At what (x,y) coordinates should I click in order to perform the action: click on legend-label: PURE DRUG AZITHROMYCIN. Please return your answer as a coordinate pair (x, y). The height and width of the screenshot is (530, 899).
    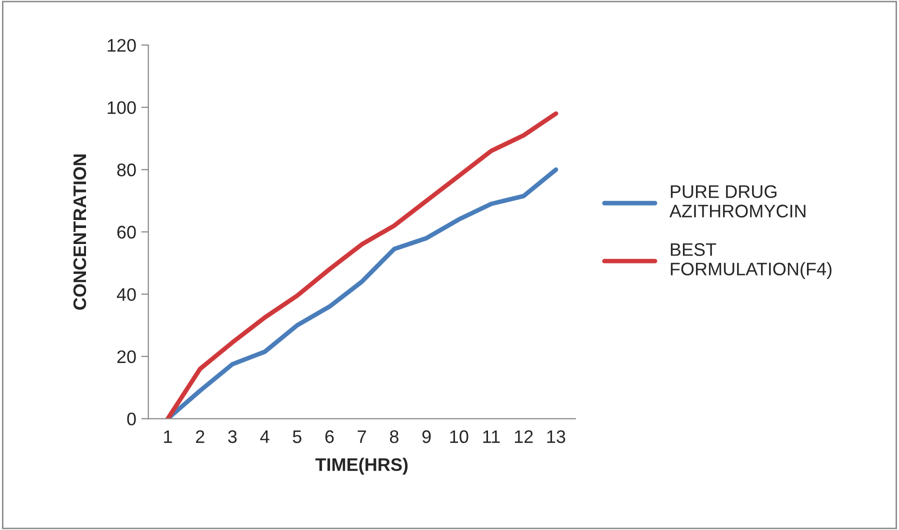
    Looking at the image, I should click on (737, 201).